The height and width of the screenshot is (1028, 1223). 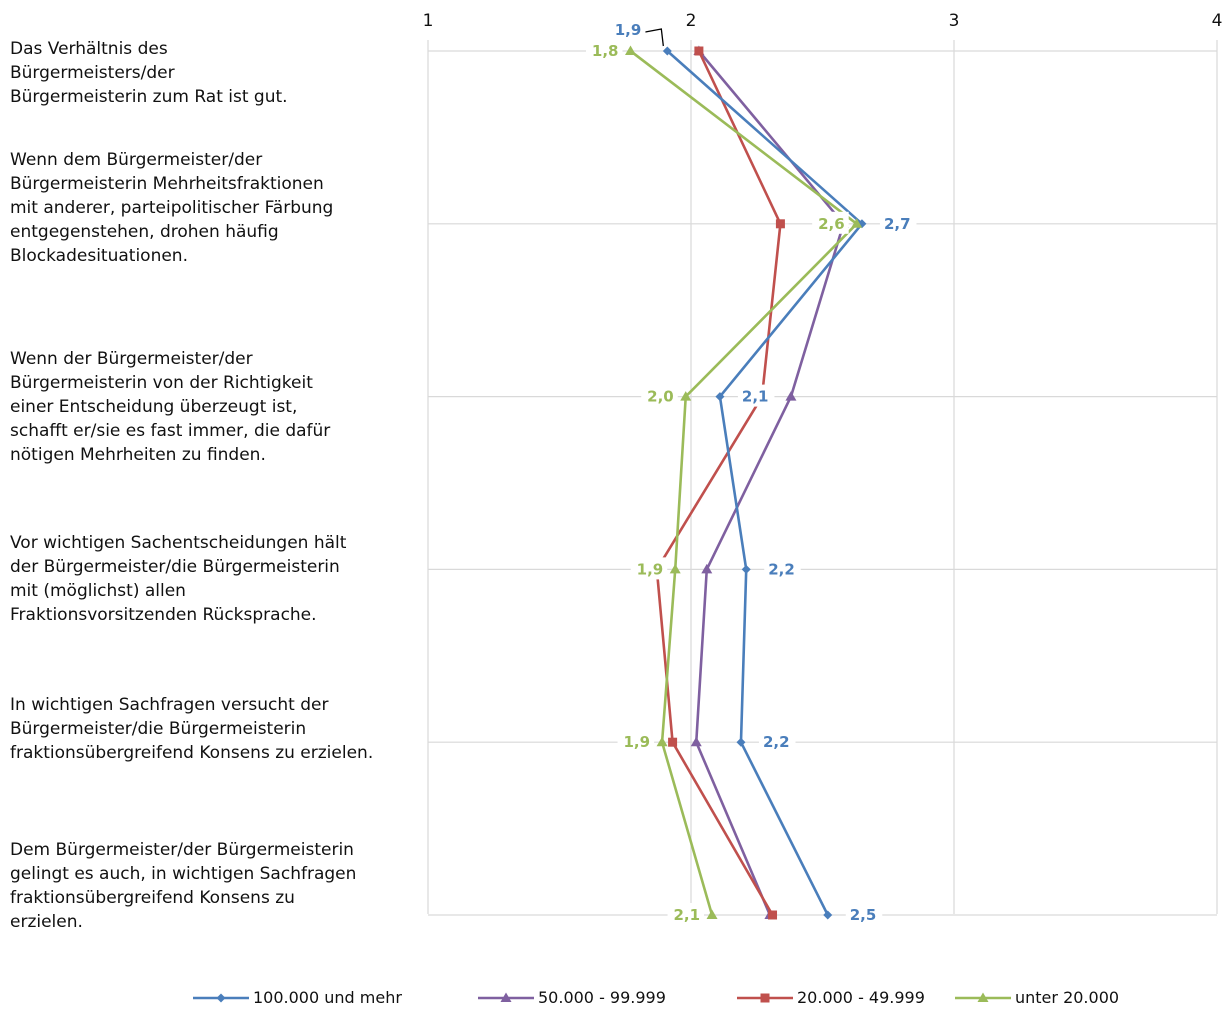 I want to click on x-axis-ticks: 1 2 3 4, so click(x=823, y=21).